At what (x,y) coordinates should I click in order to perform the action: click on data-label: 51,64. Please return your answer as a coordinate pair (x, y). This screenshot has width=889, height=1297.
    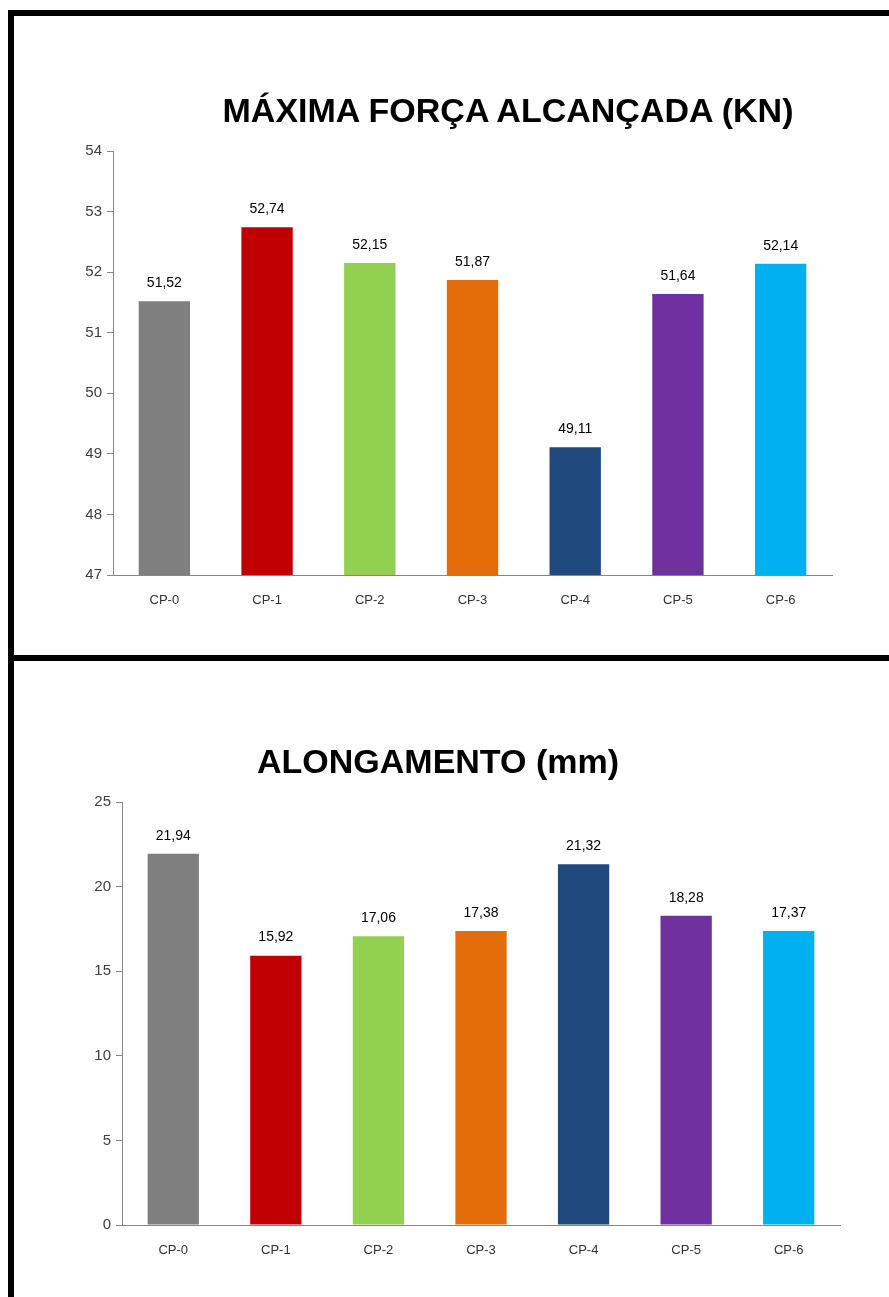
    Looking at the image, I should click on (678, 274).